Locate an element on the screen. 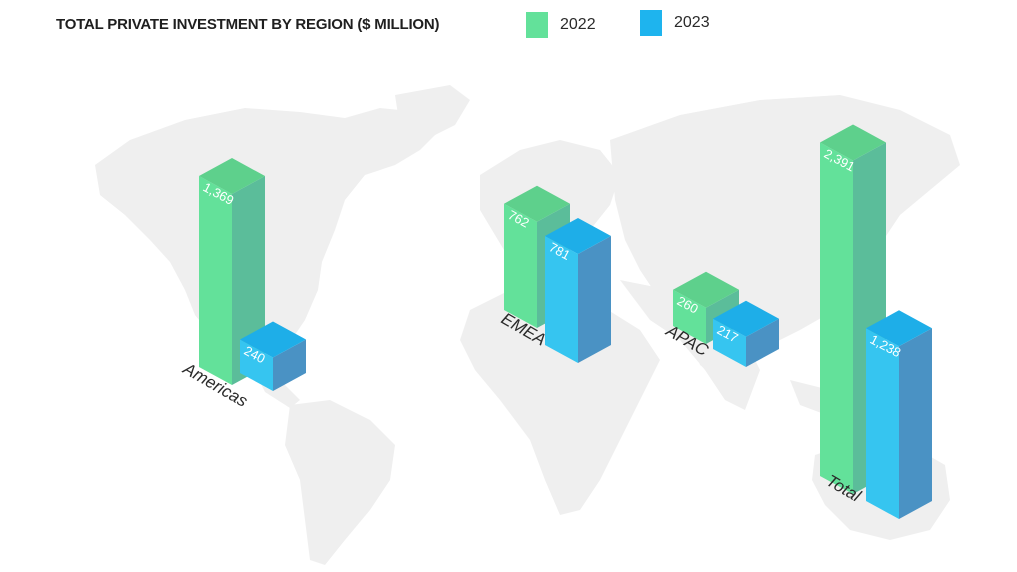 The height and width of the screenshot is (572, 1017). bar-apac-2023-top is located at coordinates (746, 318).